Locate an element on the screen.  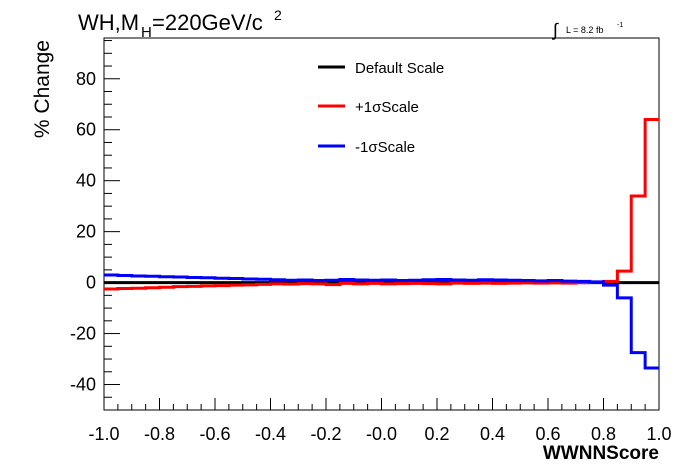
y-tick-label: 40 is located at coordinates (86, 181).